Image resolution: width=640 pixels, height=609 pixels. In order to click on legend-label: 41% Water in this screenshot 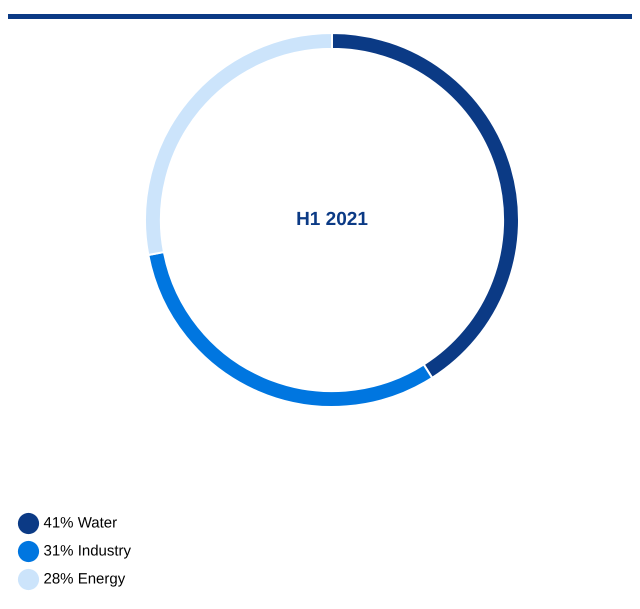, I will do `click(81, 523)`.